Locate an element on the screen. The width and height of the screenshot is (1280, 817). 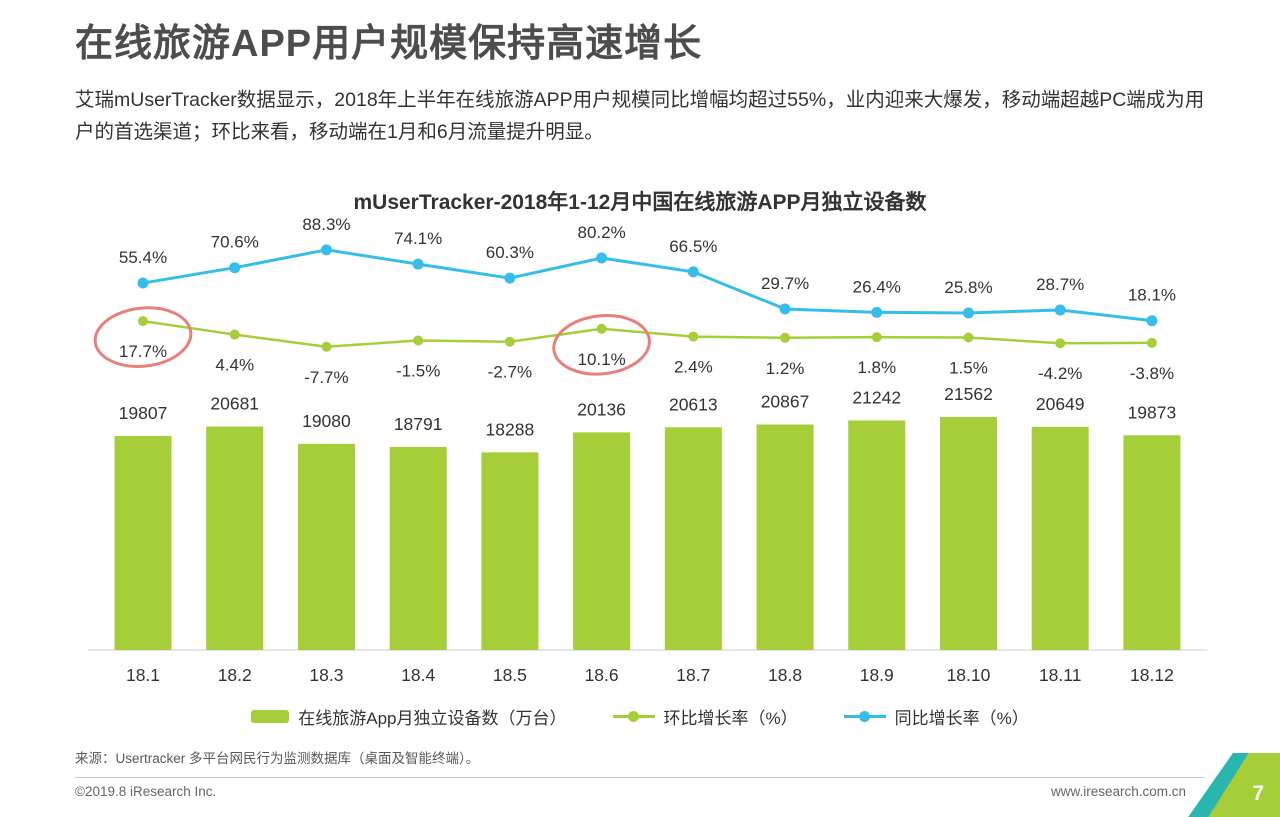
source-note: 来源：Usertracker 多平台网民行为监测数据库（桌面及智能终端）。 is located at coordinates (277, 758).